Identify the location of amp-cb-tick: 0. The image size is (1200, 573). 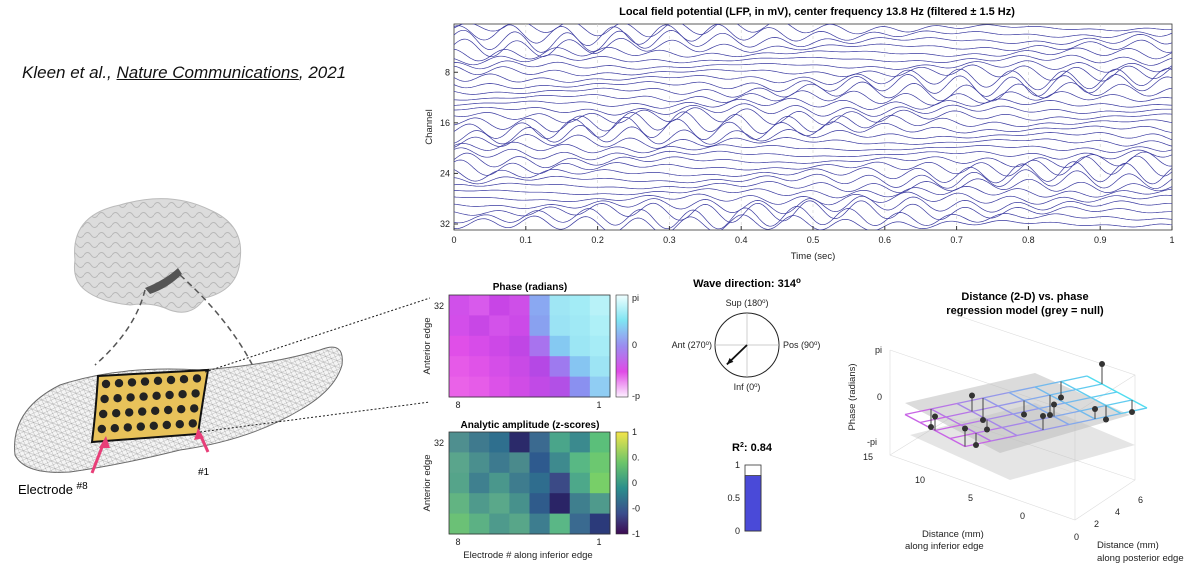
(634, 483).